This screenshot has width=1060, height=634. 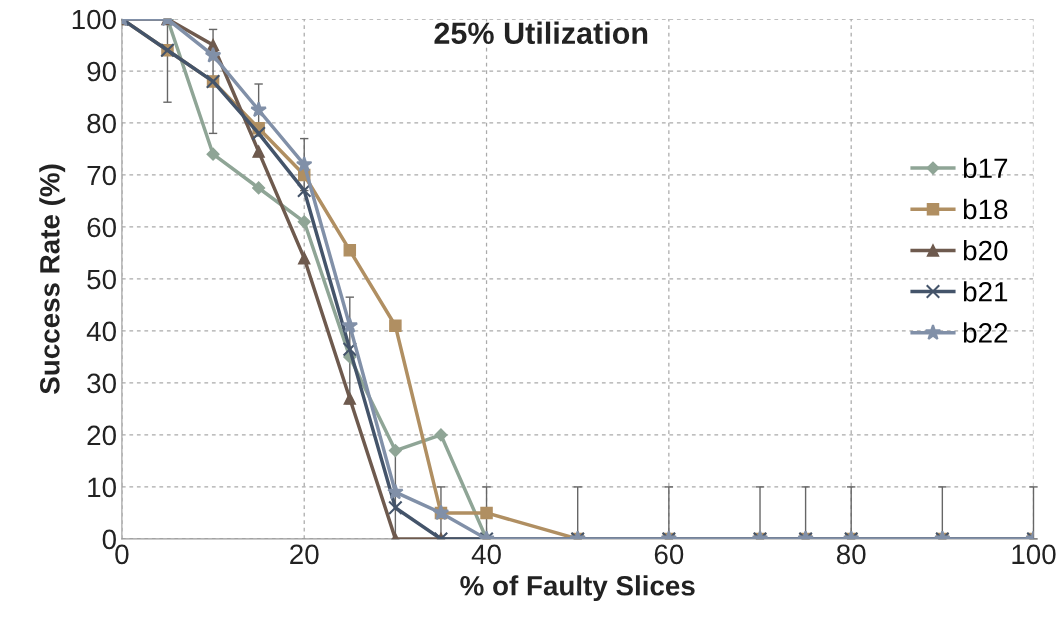 What do you see at coordinates (669, 554) in the screenshot?
I see `x-tick-label: 60` at bounding box center [669, 554].